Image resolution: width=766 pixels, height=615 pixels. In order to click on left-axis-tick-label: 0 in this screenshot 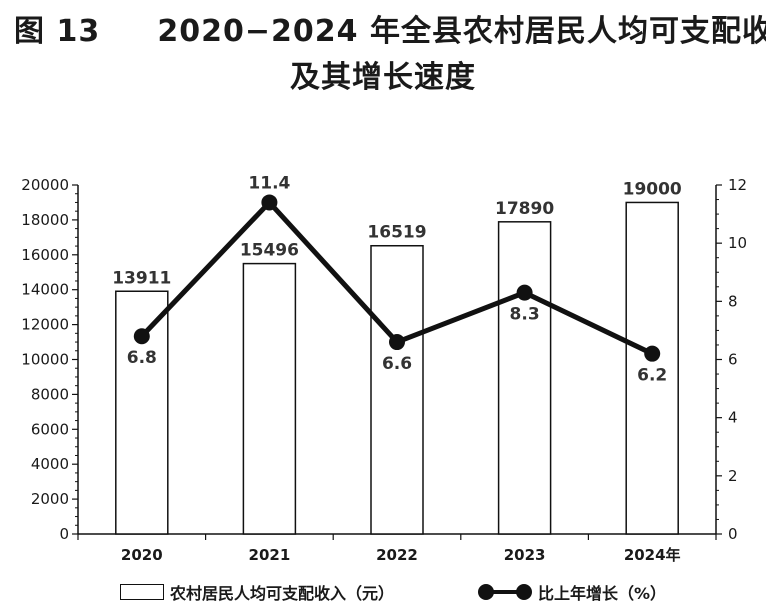, I will do `click(64, 534)`.